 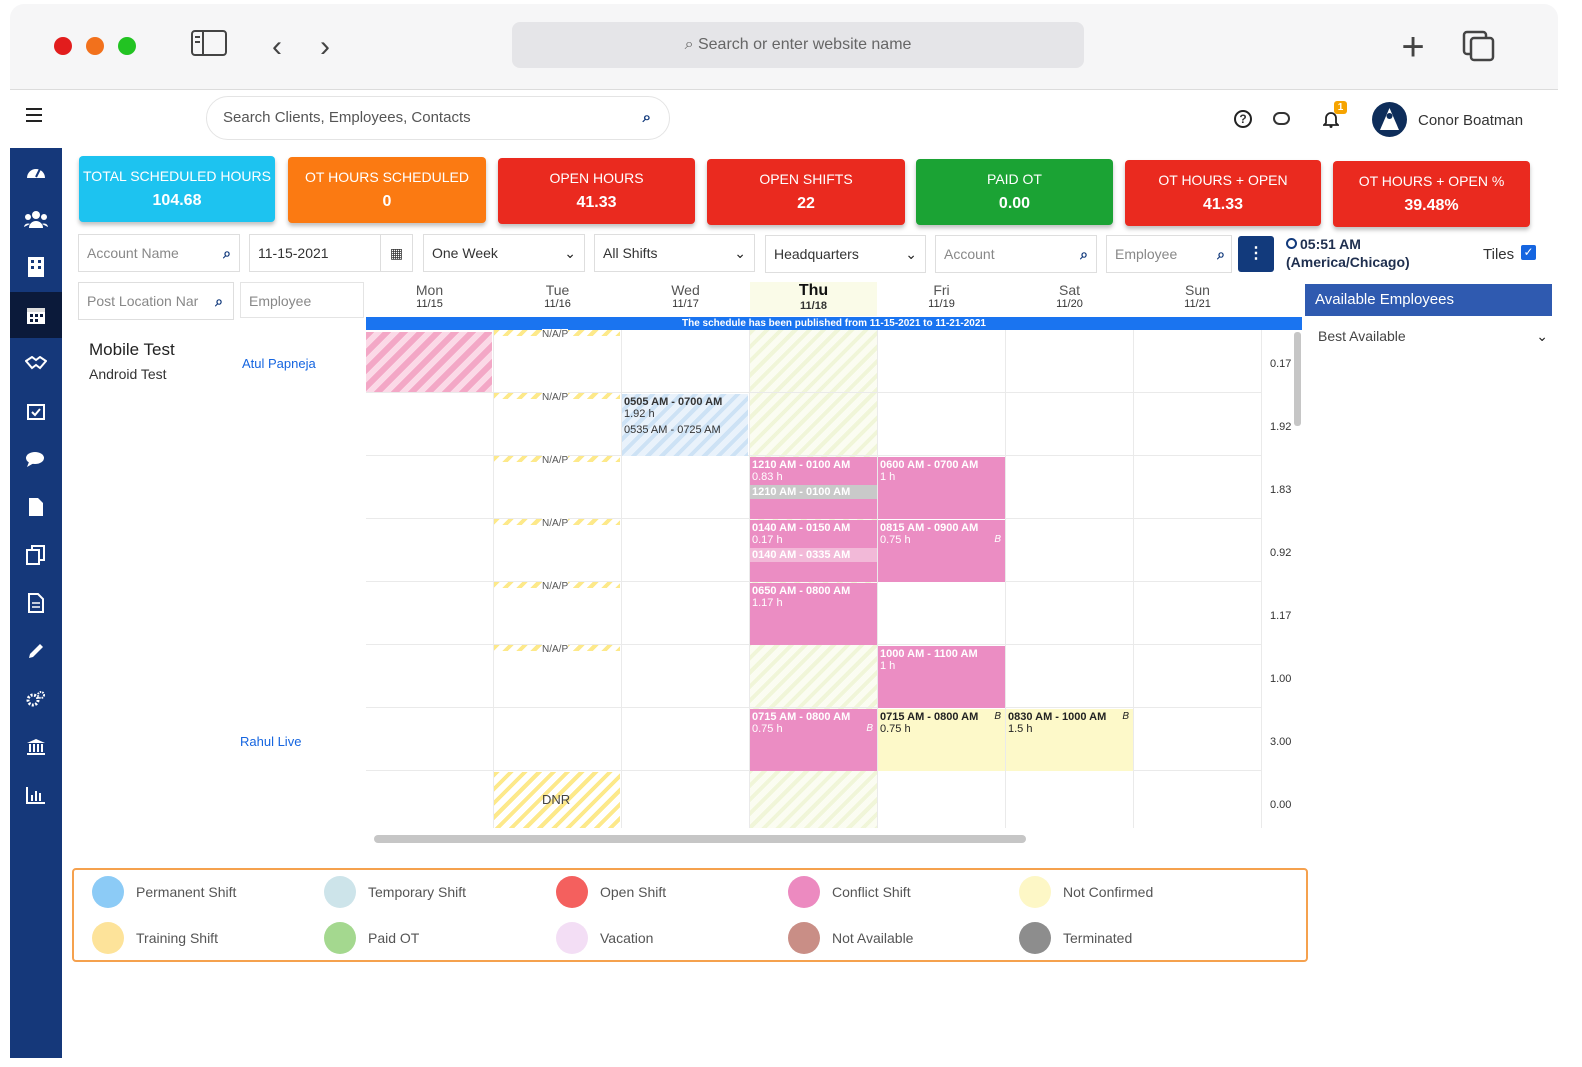 What do you see at coordinates (36, 459) in the screenshot?
I see `sidebar-item-messages` at bounding box center [36, 459].